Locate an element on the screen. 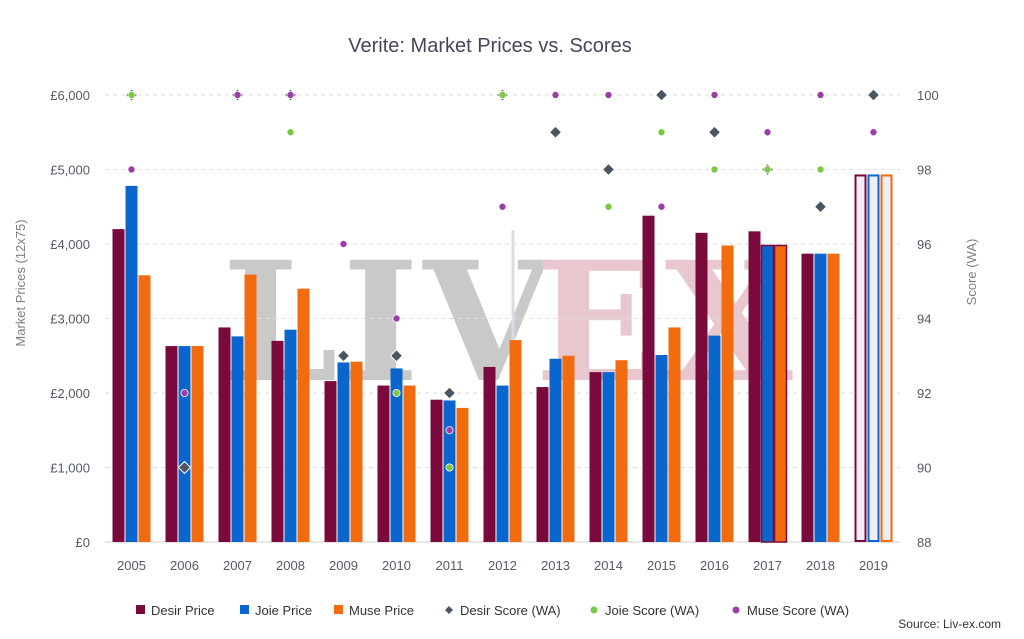 This screenshot has height=639, width=1024. marker-muse-score-wa-2019 is located at coordinates (873, 132).